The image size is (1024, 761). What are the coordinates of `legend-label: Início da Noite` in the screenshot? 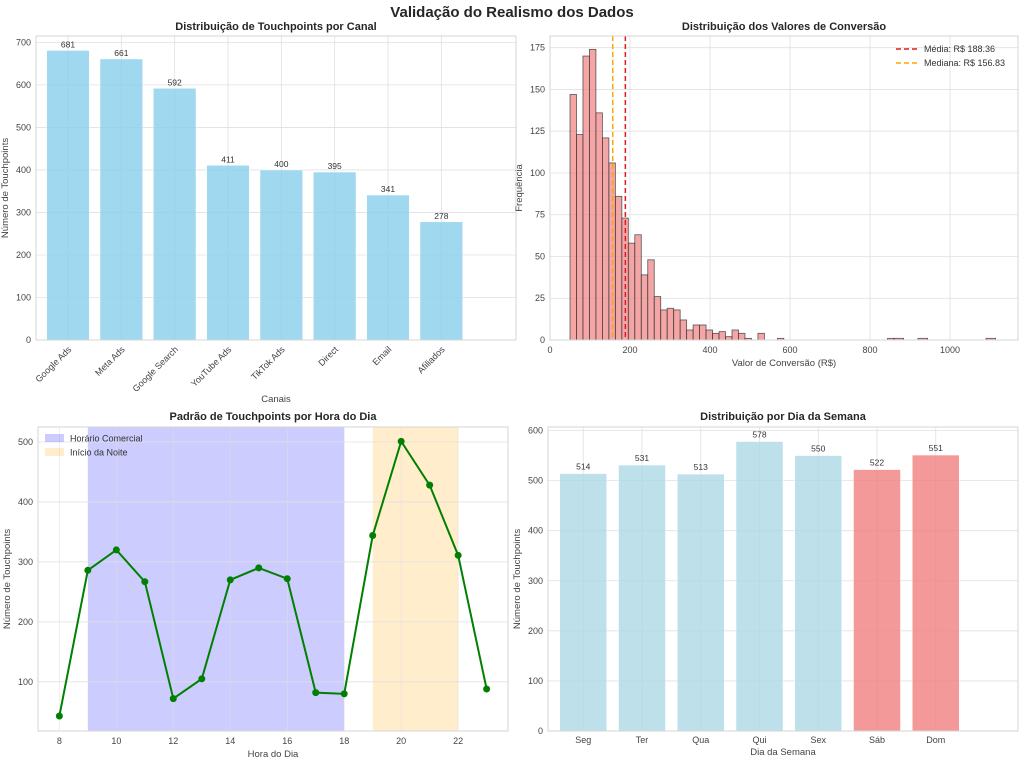 It's located at (99, 453).